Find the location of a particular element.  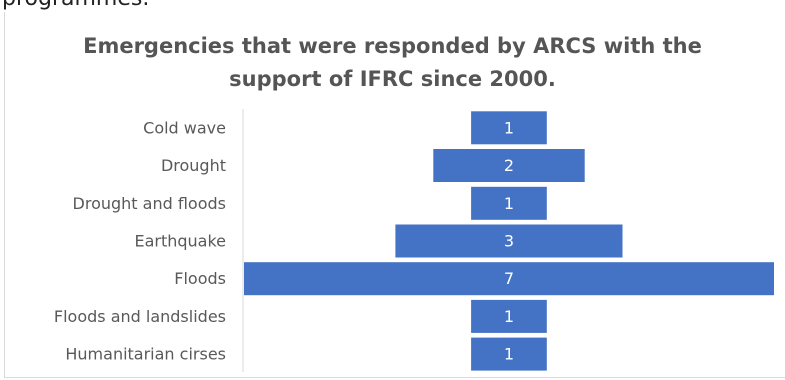

bar-earthquake is located at coordinates (509, 241).